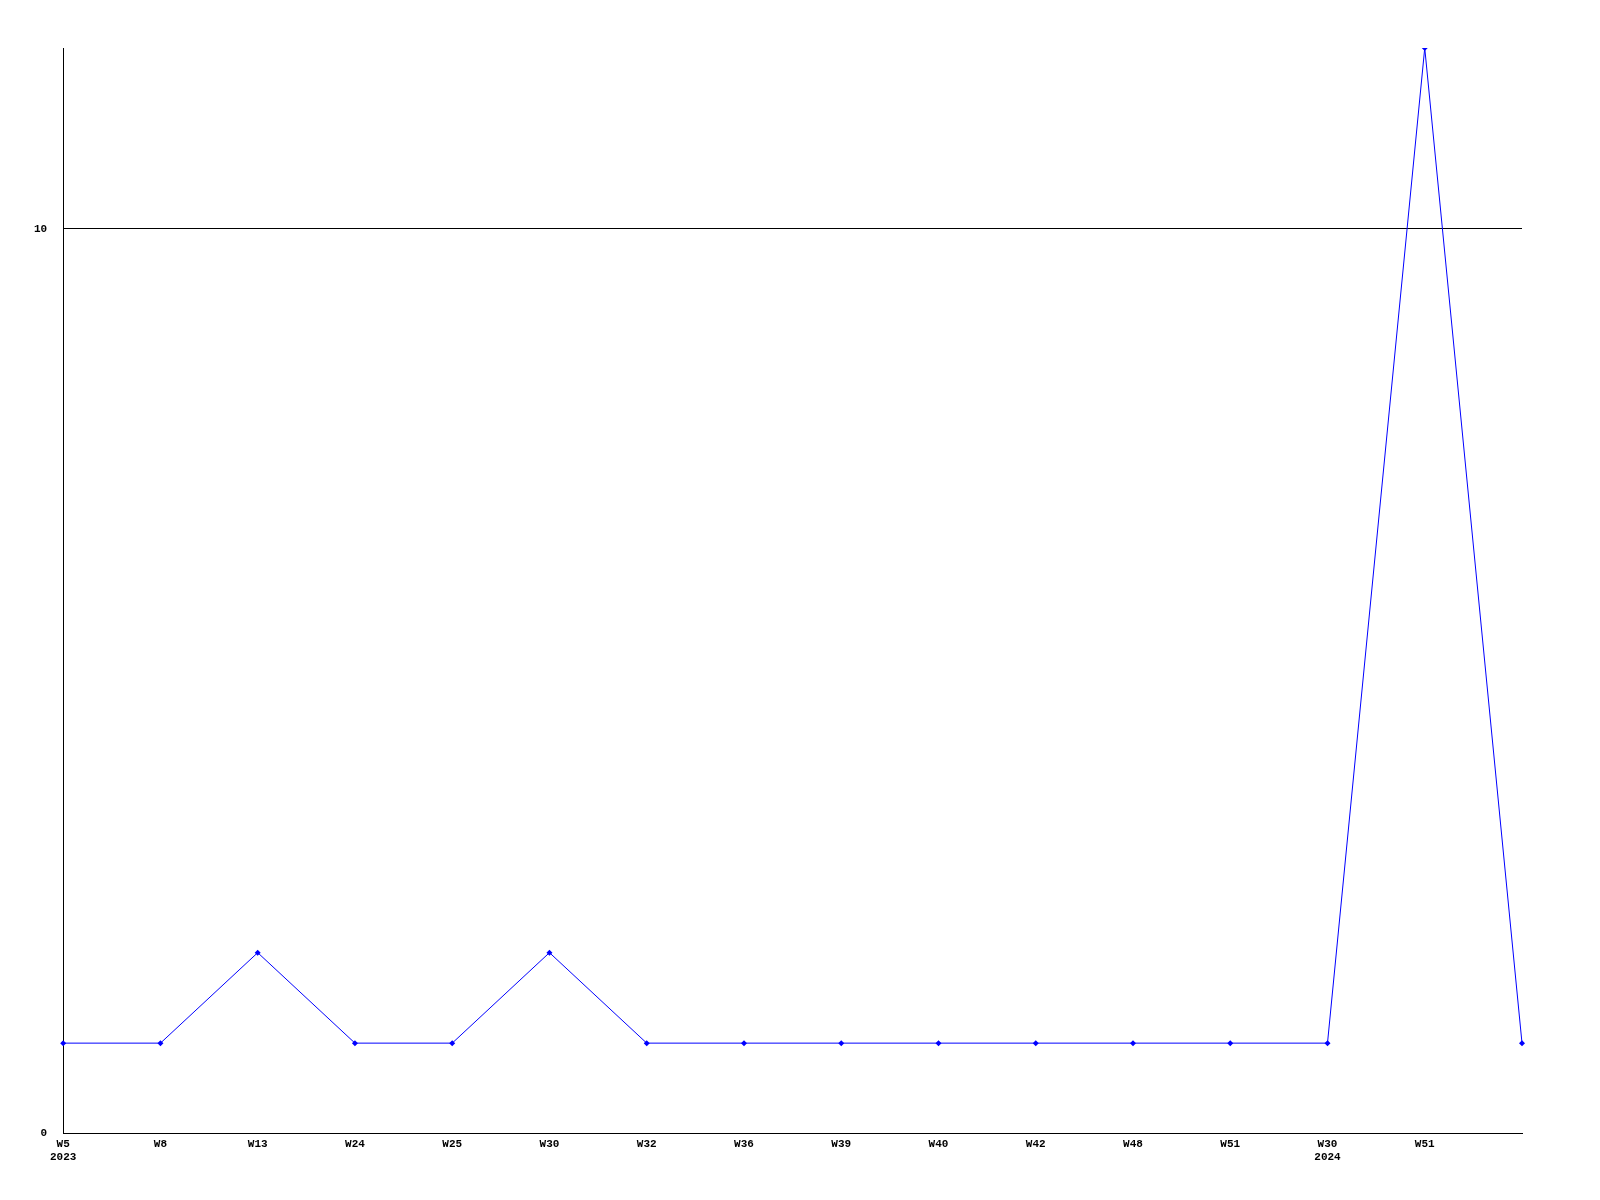  What do you see at coordinates (1133, 1143) in the screenshot?
I see `x-tick-label: W48` at bounding box center [1133, 1143].